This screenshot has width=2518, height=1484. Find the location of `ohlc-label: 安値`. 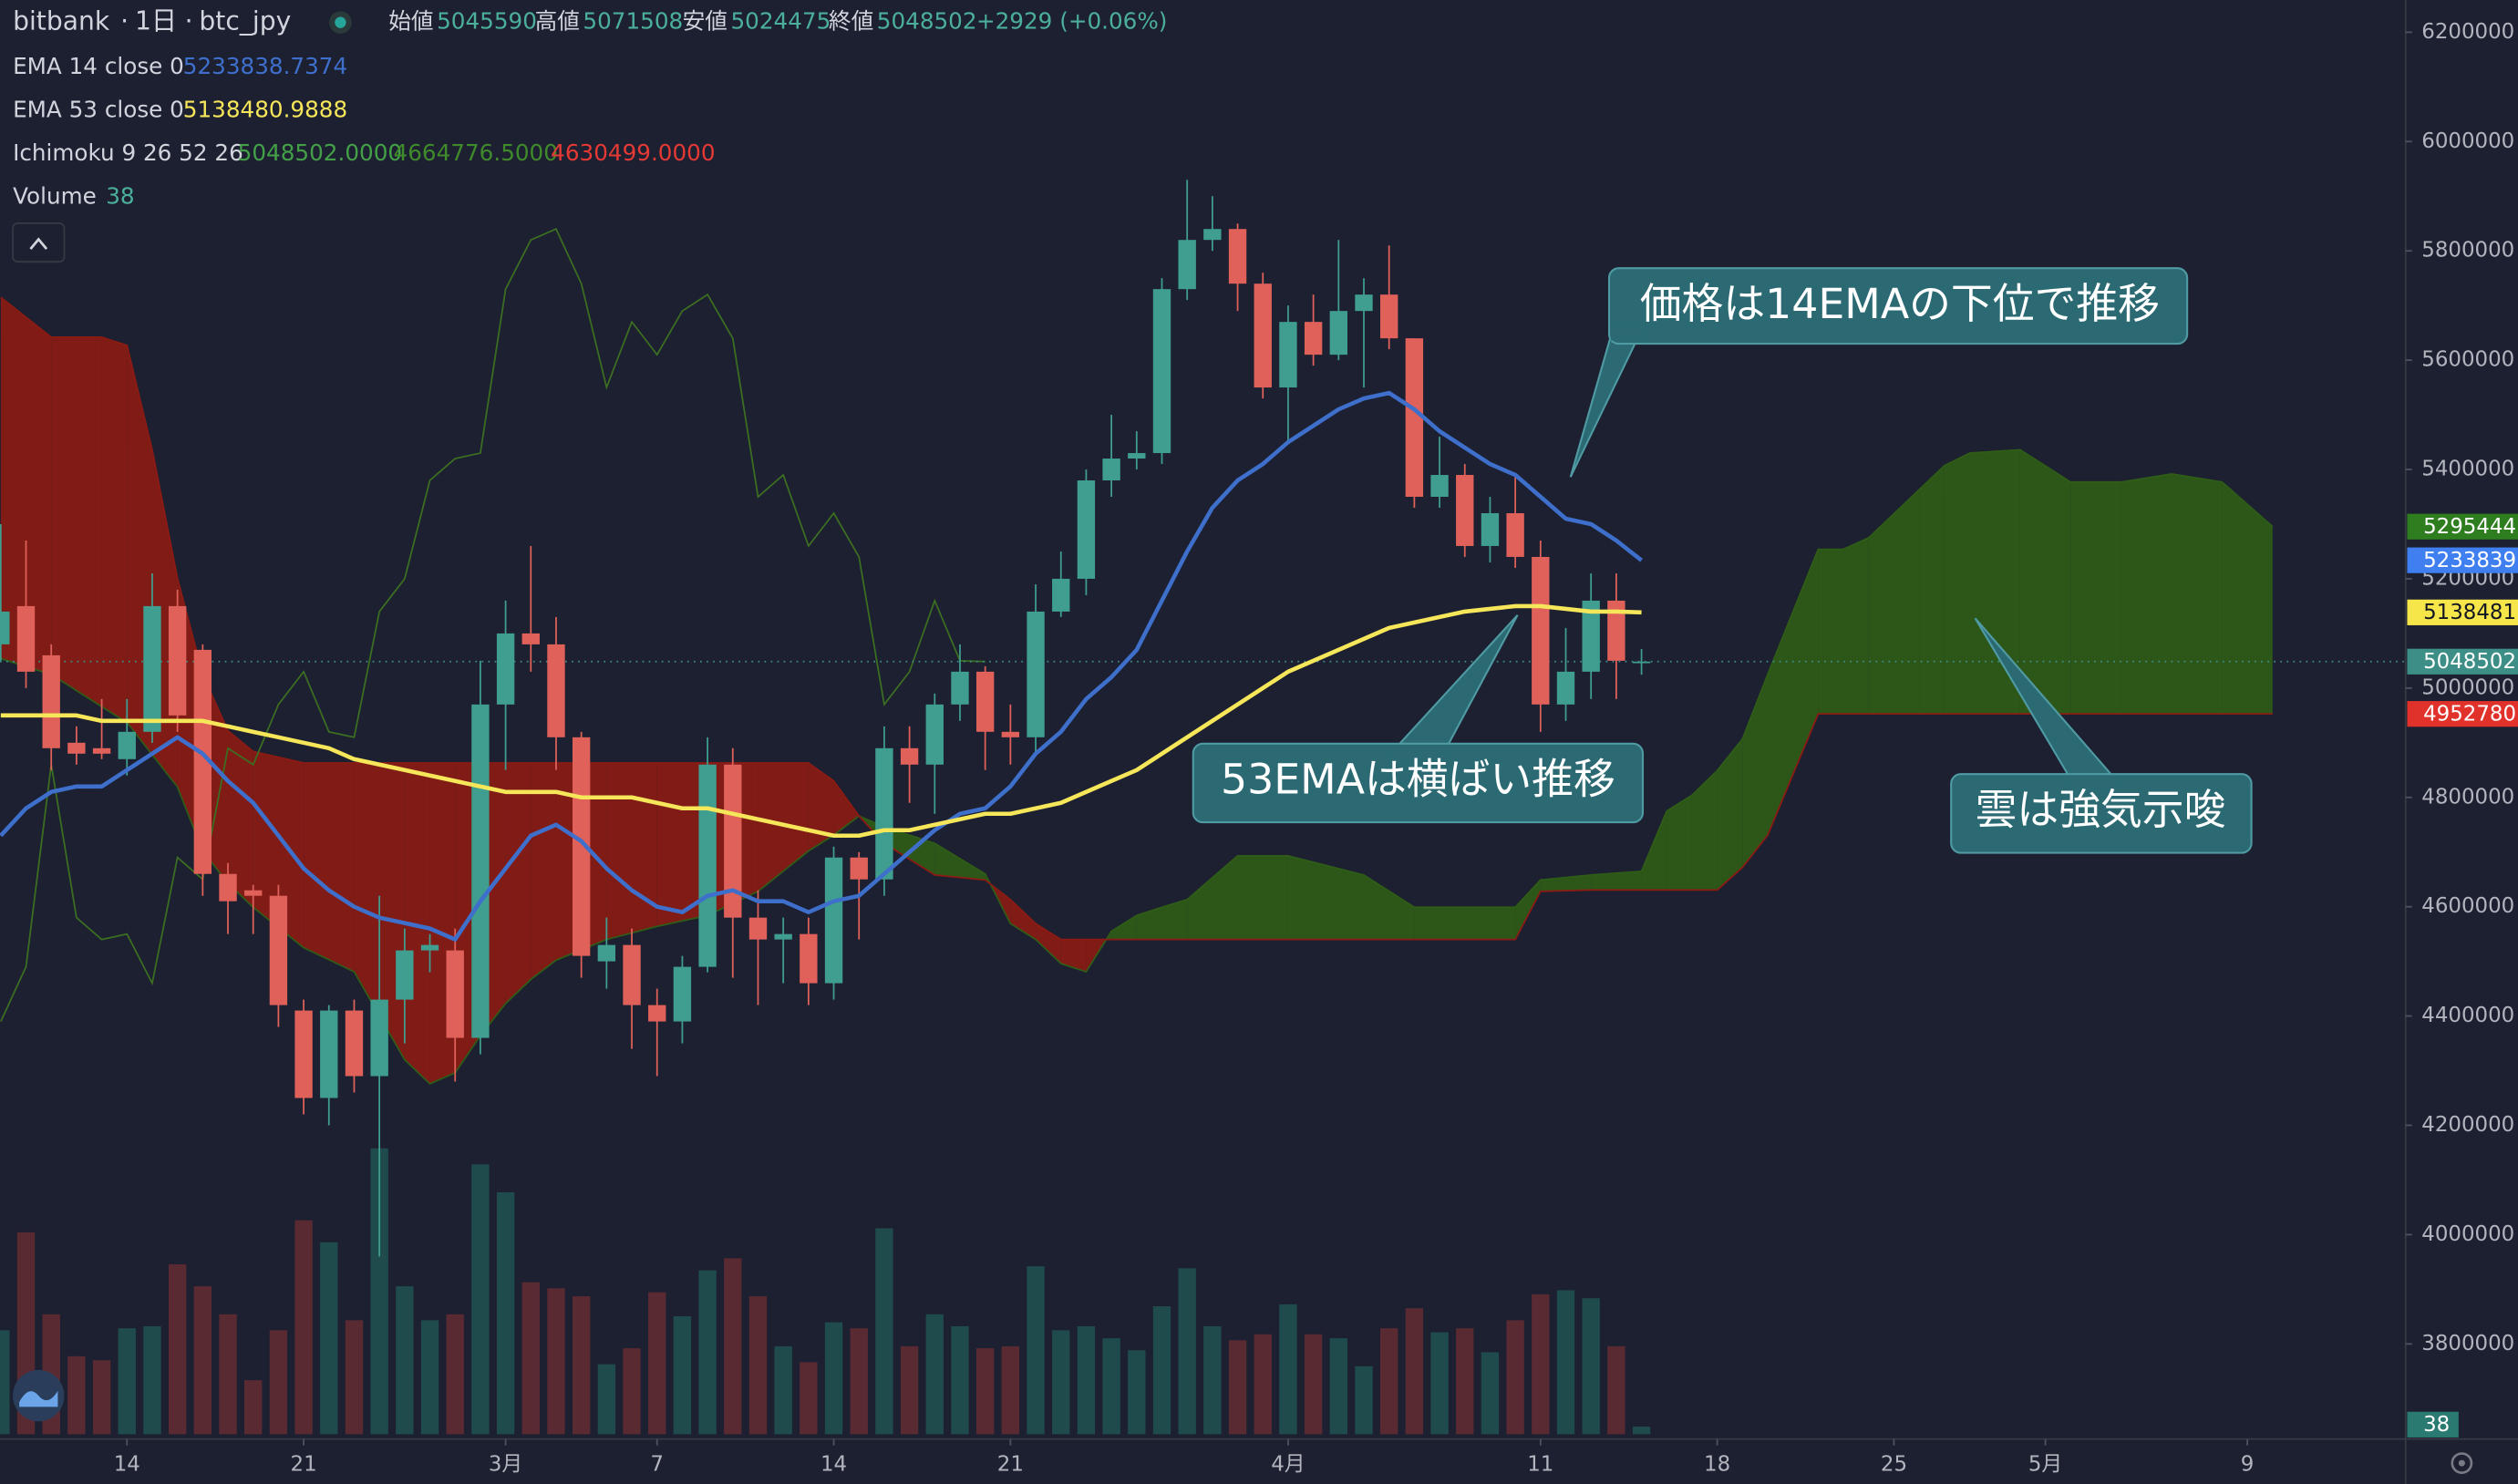

ohlc-label: 安値 is located at coordinates (705, 21).